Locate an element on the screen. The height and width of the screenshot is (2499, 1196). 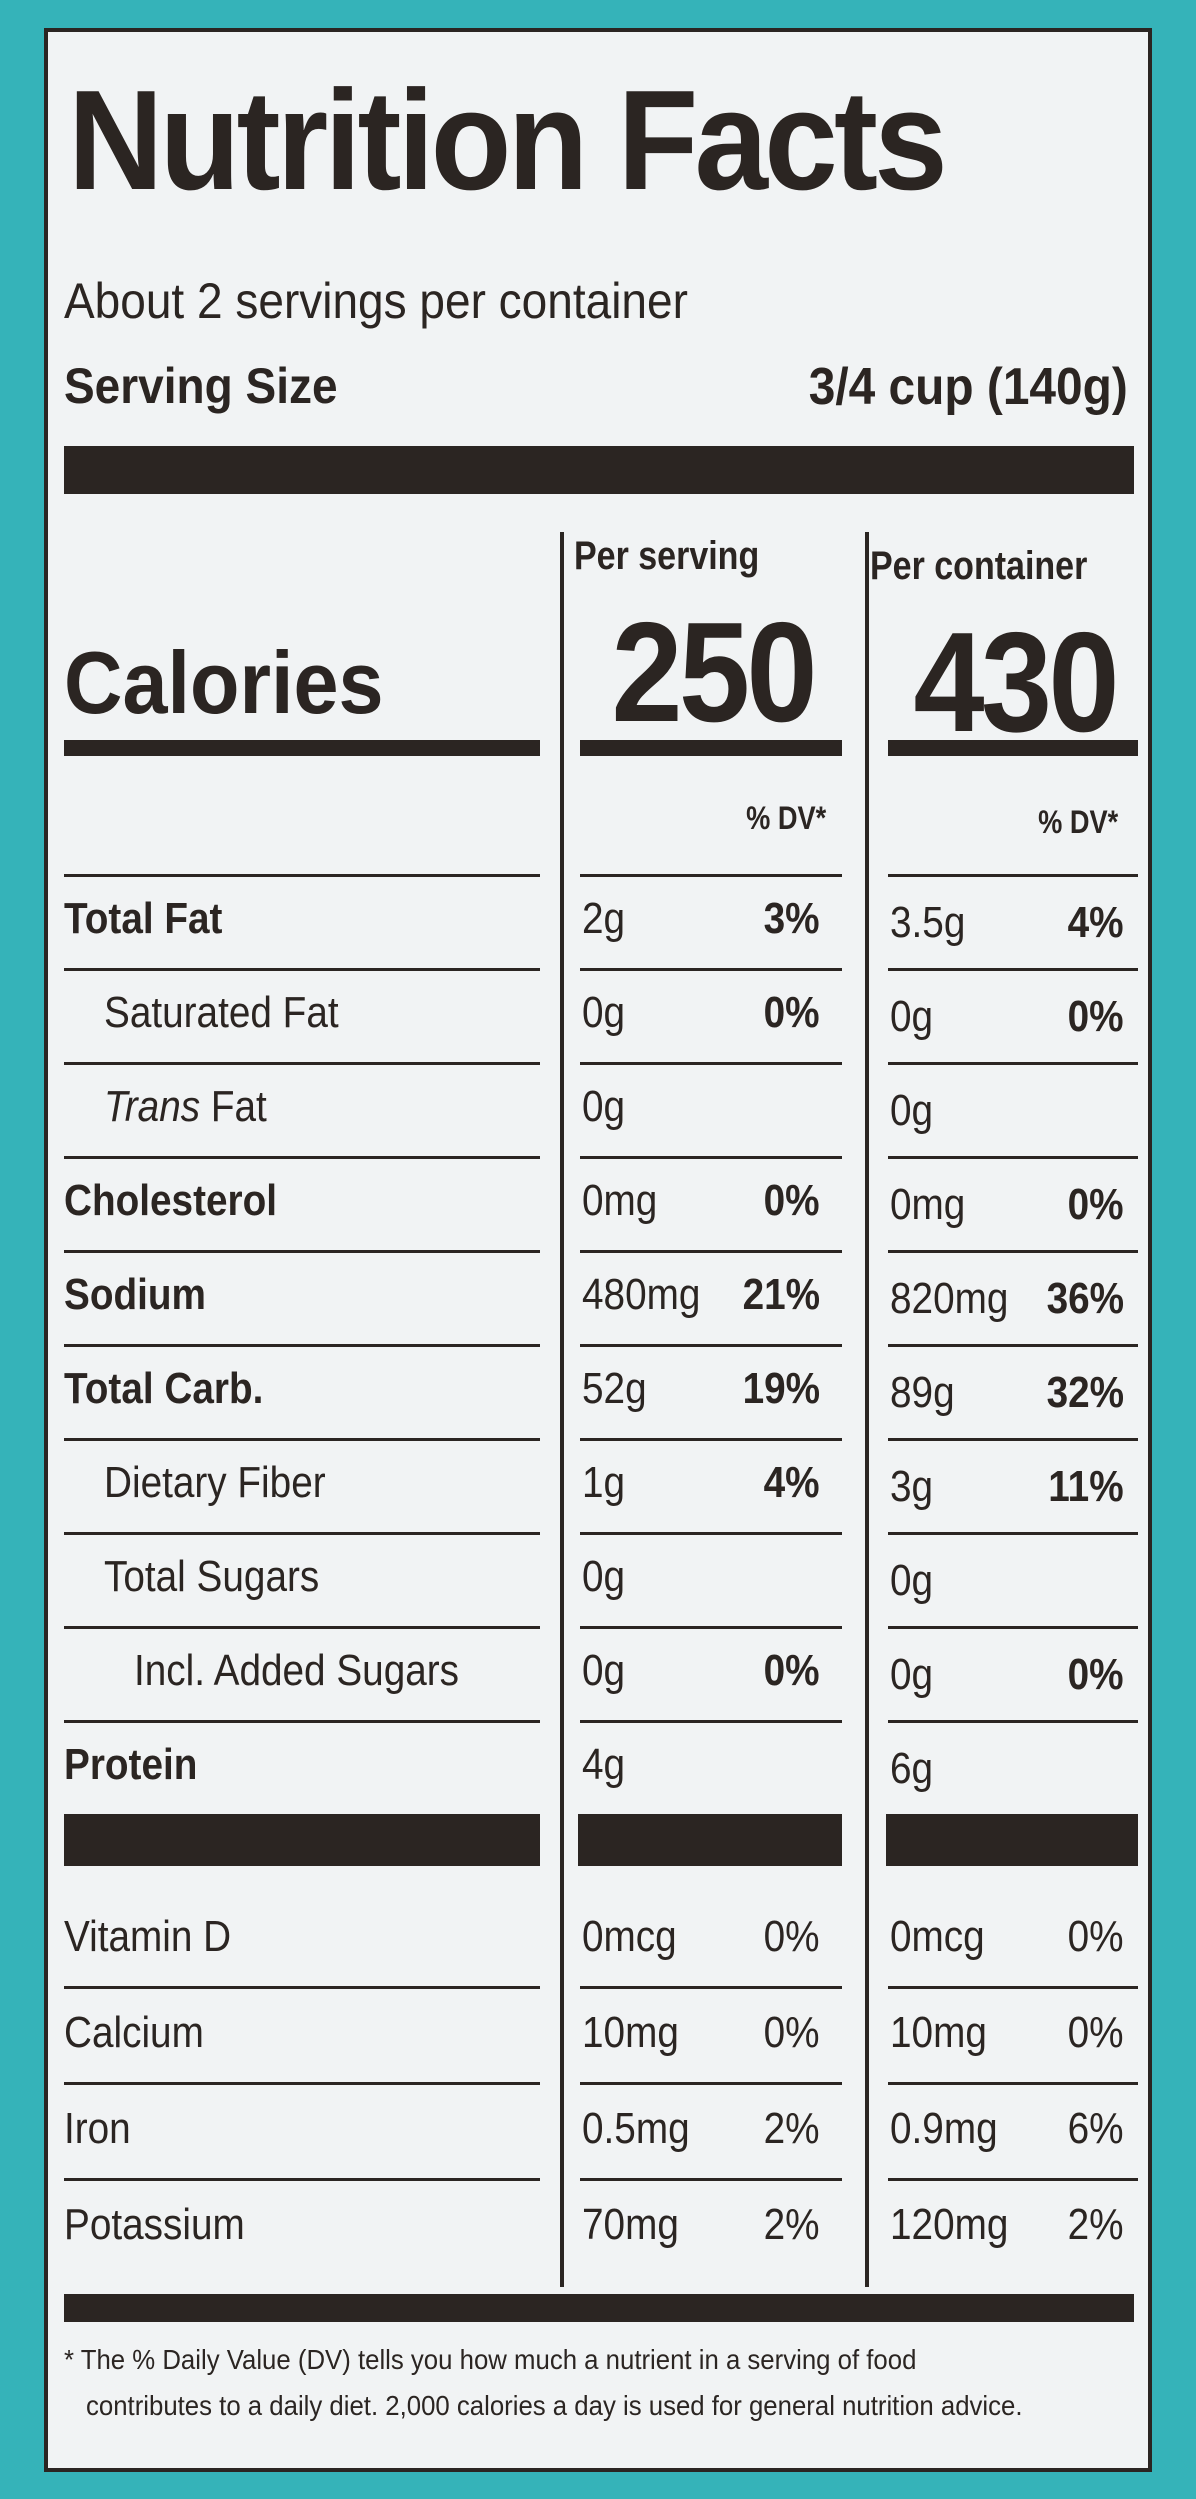
nutrient-label-text: Total Sugars is located at coordinates (212, 1576).